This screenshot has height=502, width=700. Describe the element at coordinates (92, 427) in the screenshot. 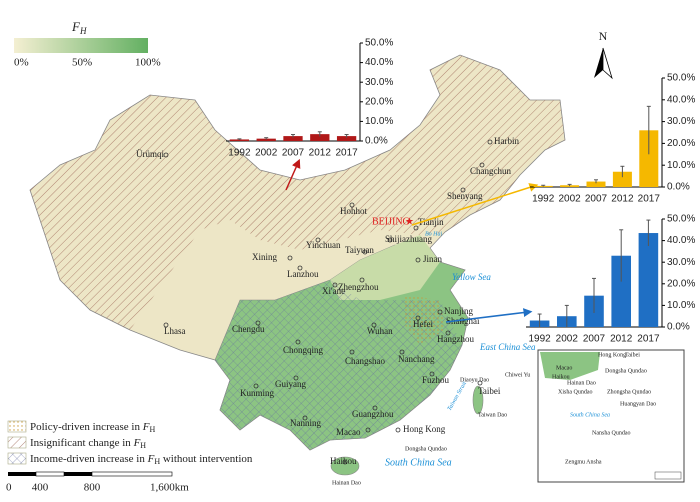

I see `legend-item: Policy-driven increase in FH` at that location.